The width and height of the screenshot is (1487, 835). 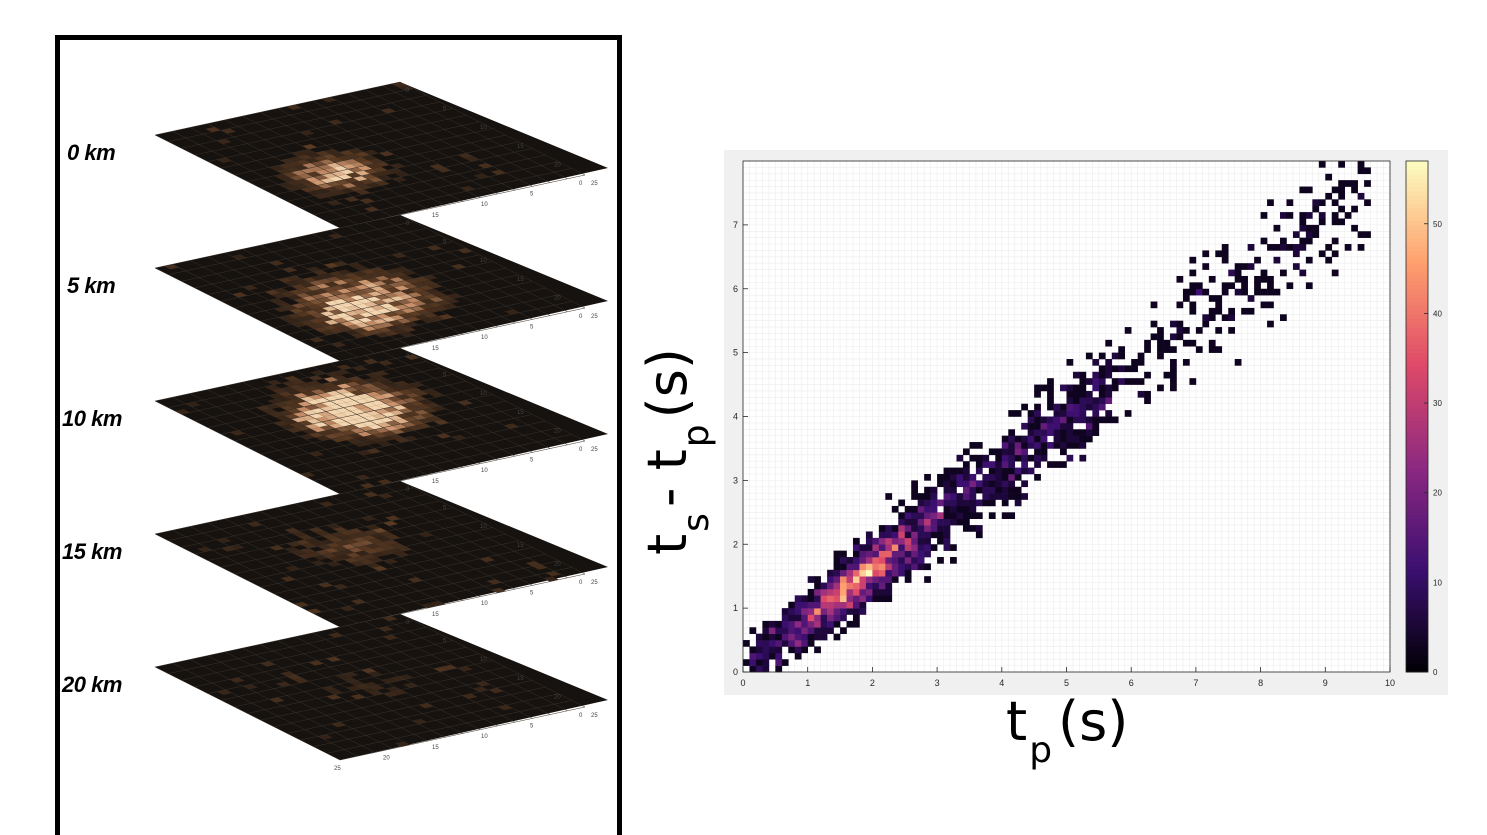 What do you see at coordinates (1437, 313) in the screenshot?
I see `colorbar-tick-label: 40` at bounding box center [1437, 313].